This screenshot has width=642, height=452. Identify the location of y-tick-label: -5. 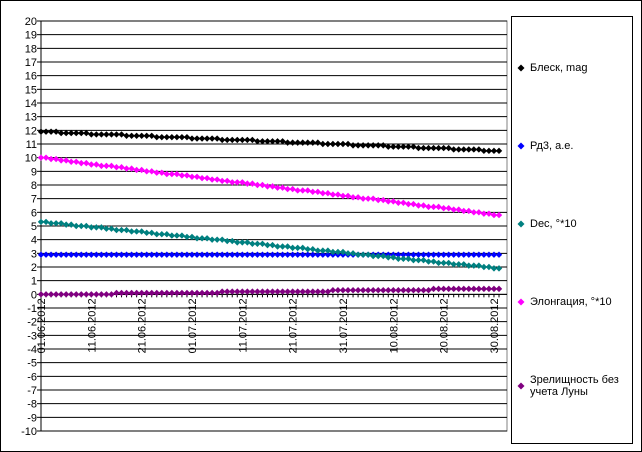
(32, 364).